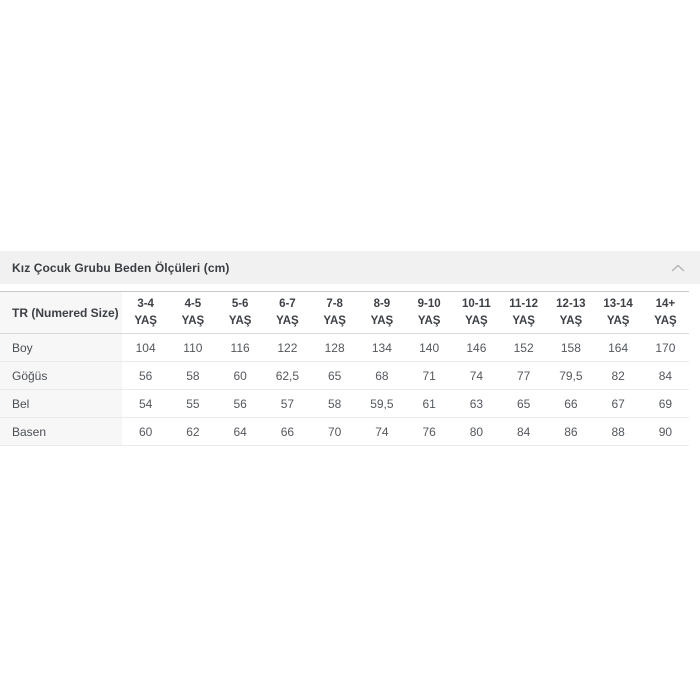  I want to click on measurement-value: 140, so click(429, 347).